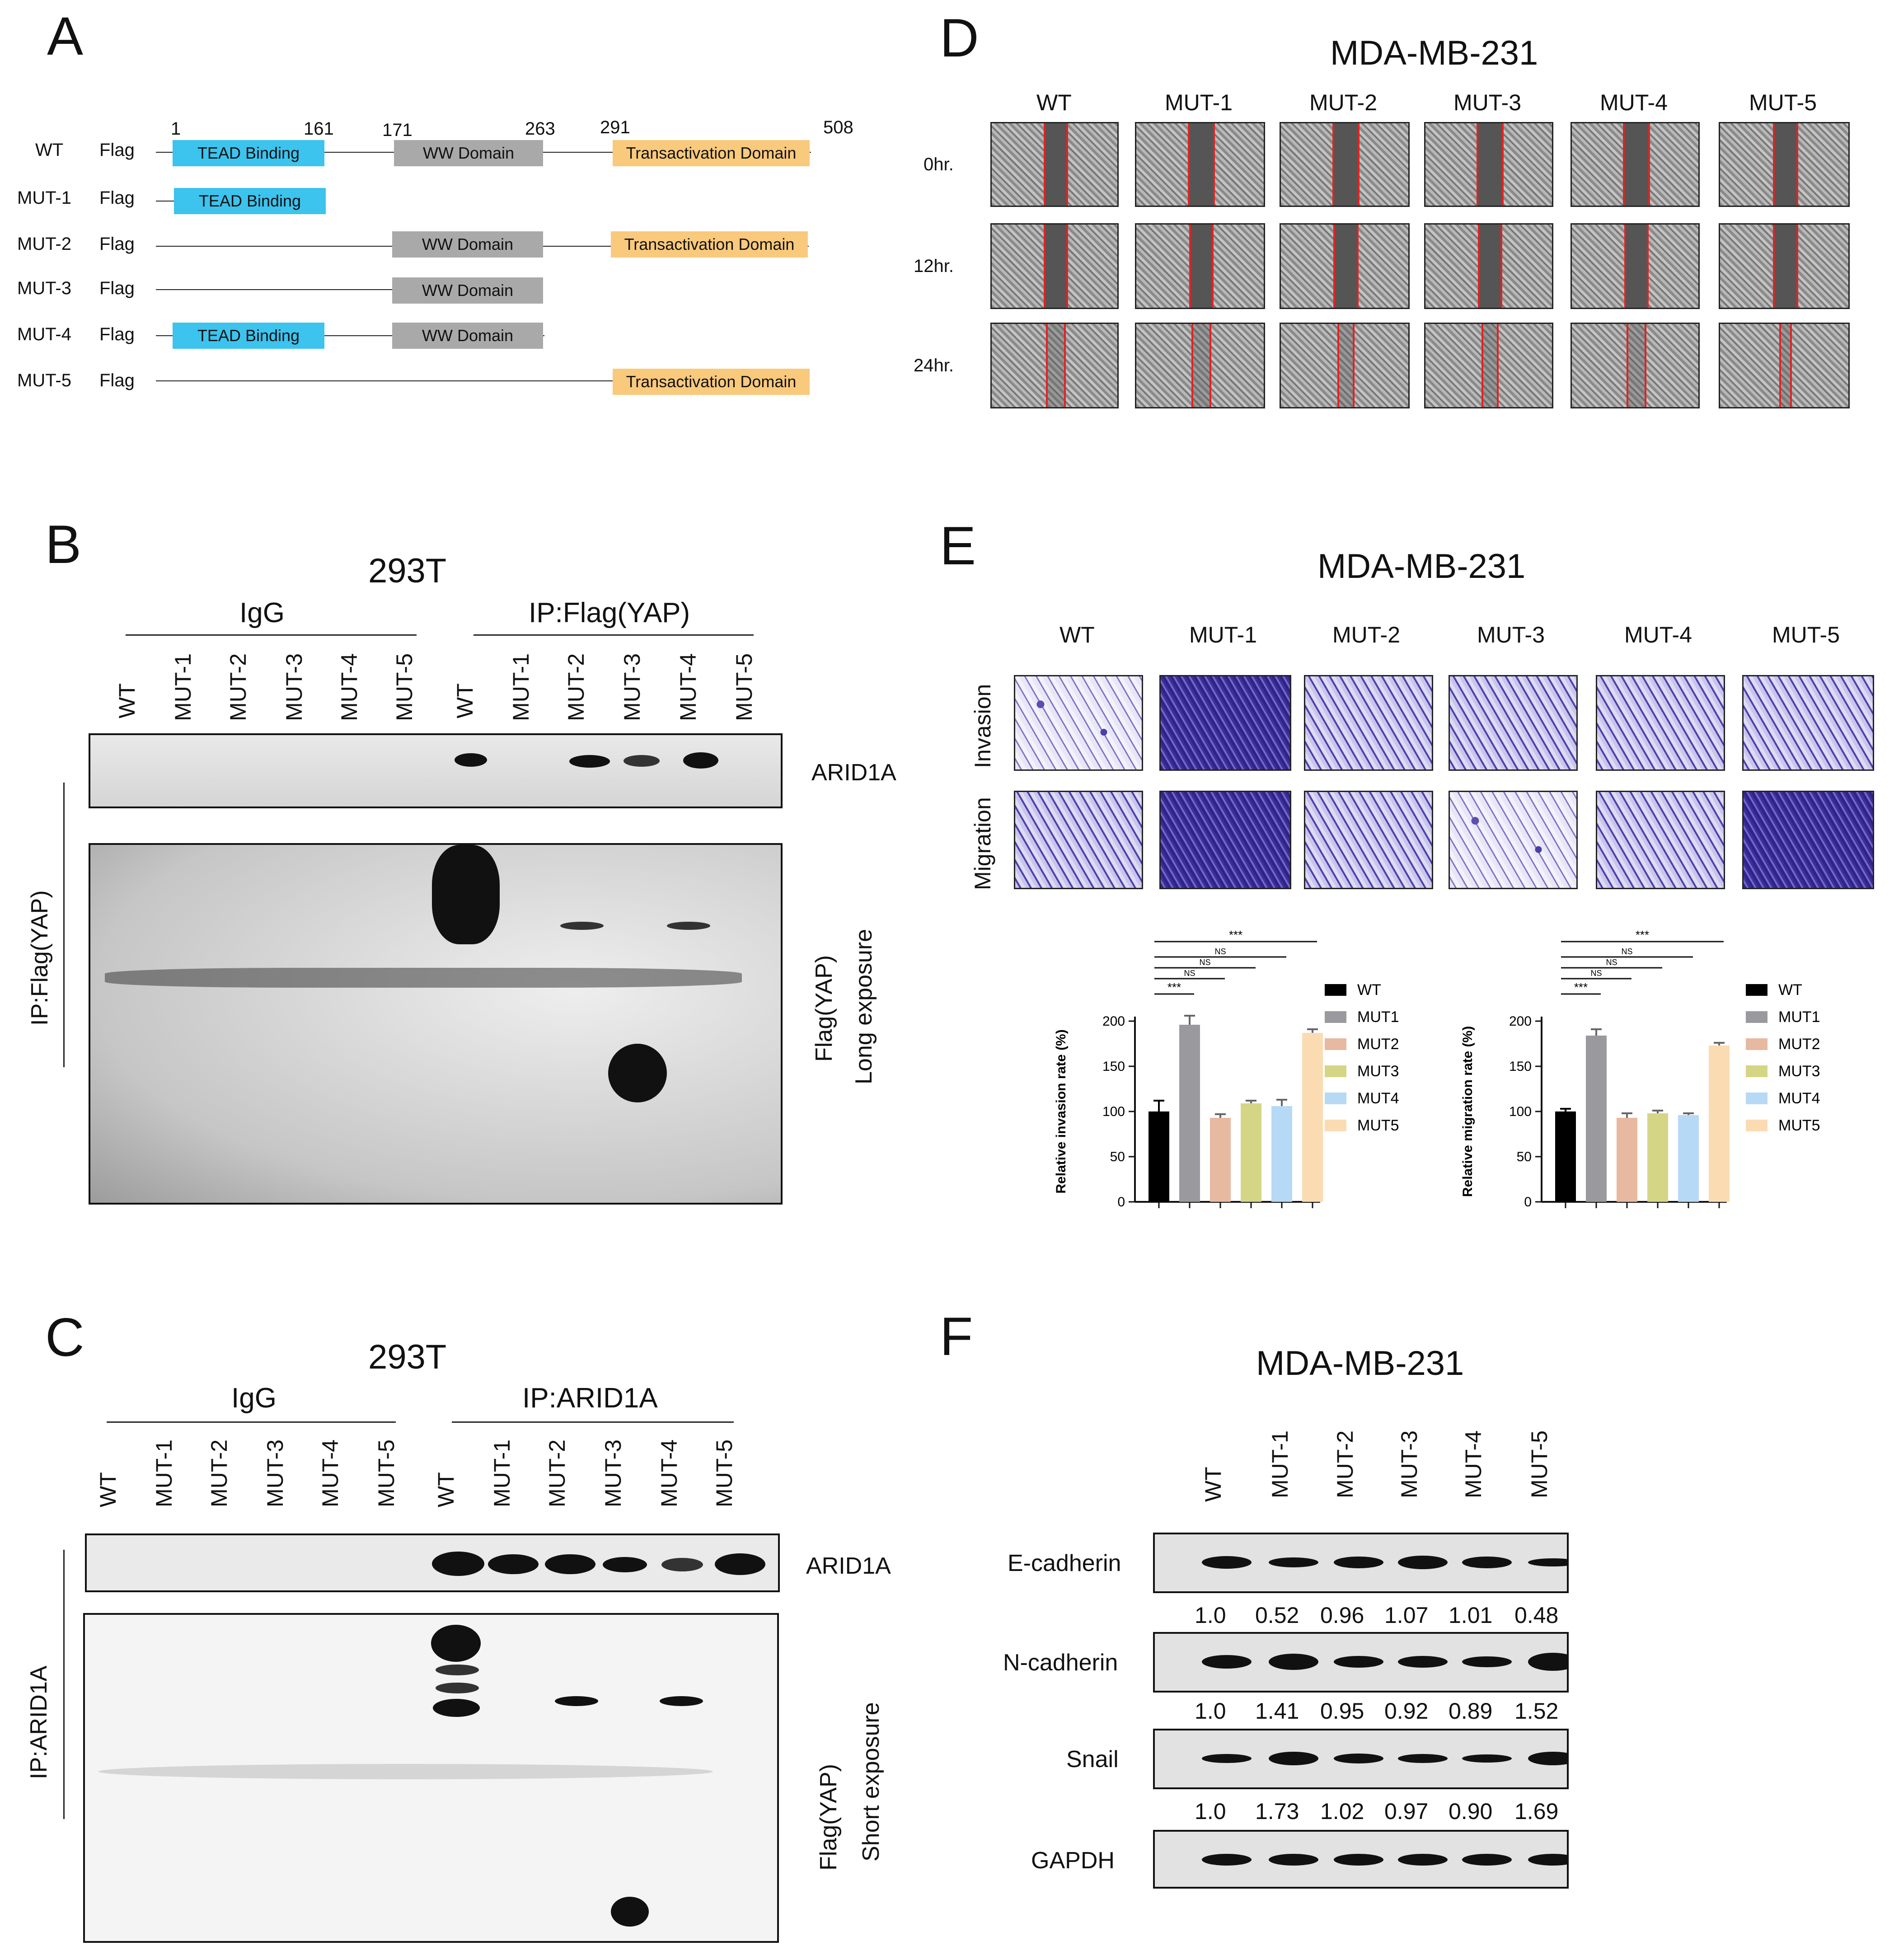  I want to click on quant-value: 0.96, so click(1342, 1615).